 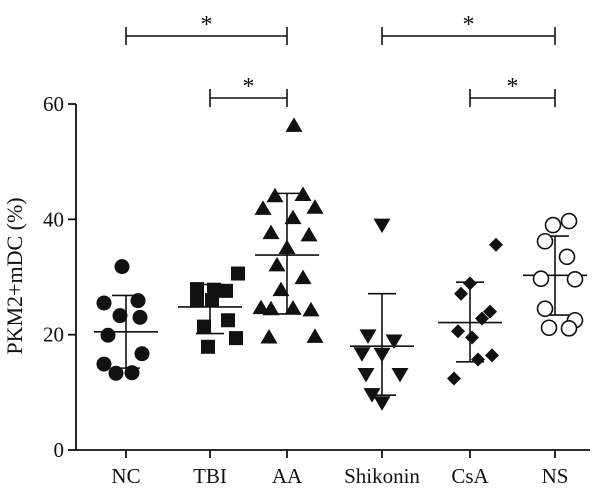 What do you see at coordinates (53, 104) in the screenshot?
I see `y-tick-label: 60` at bounding box center [53, 104].